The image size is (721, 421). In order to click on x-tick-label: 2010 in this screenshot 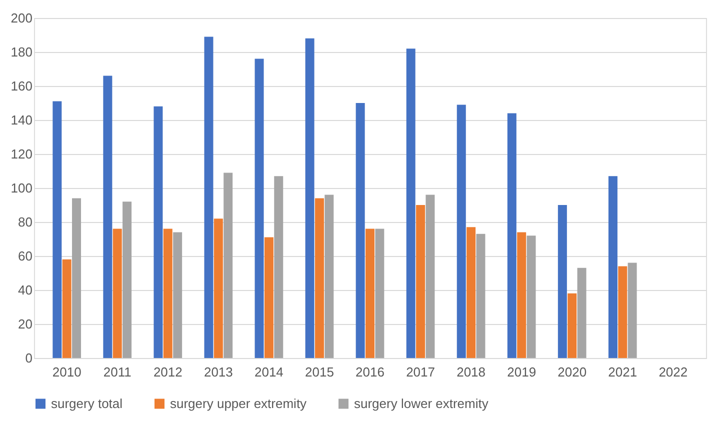, I will do `click(67, 372)`.